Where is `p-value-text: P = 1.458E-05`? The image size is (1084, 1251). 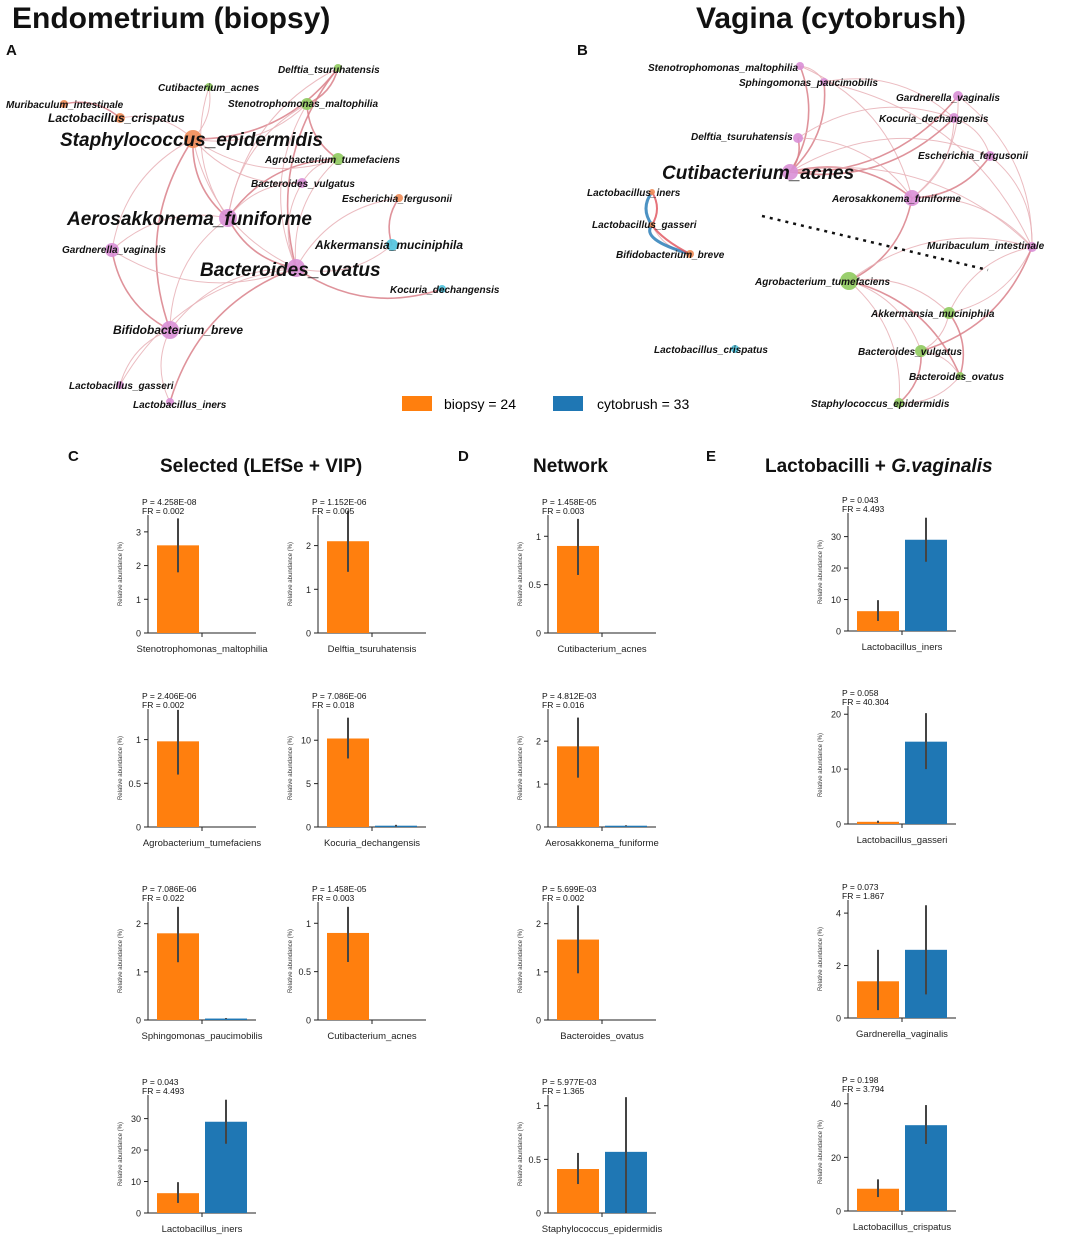
p-value-text: P = 1.458E-05 is located at coordinates (569, 502).